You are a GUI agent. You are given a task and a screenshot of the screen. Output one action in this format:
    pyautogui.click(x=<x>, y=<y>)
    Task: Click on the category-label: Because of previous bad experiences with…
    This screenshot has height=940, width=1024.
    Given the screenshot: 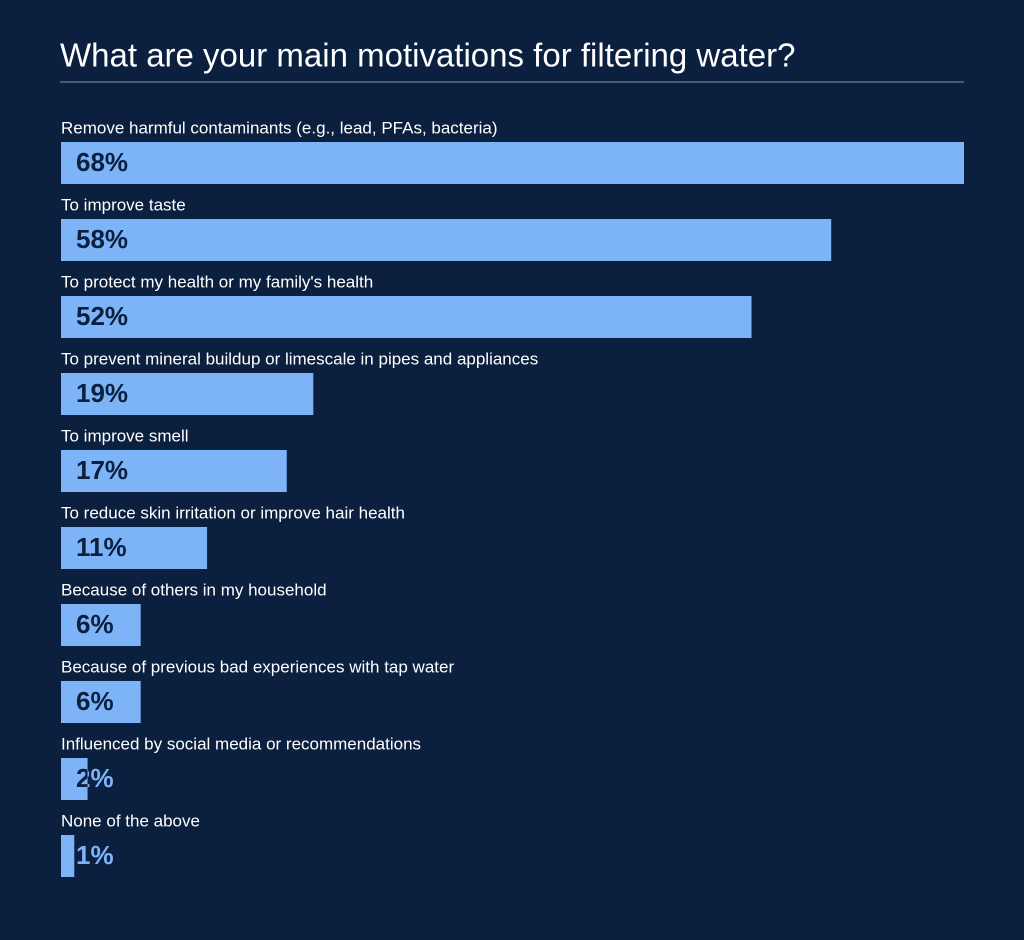 What is the action you would take?
    pyautogui.click(x=257, y=666)
    